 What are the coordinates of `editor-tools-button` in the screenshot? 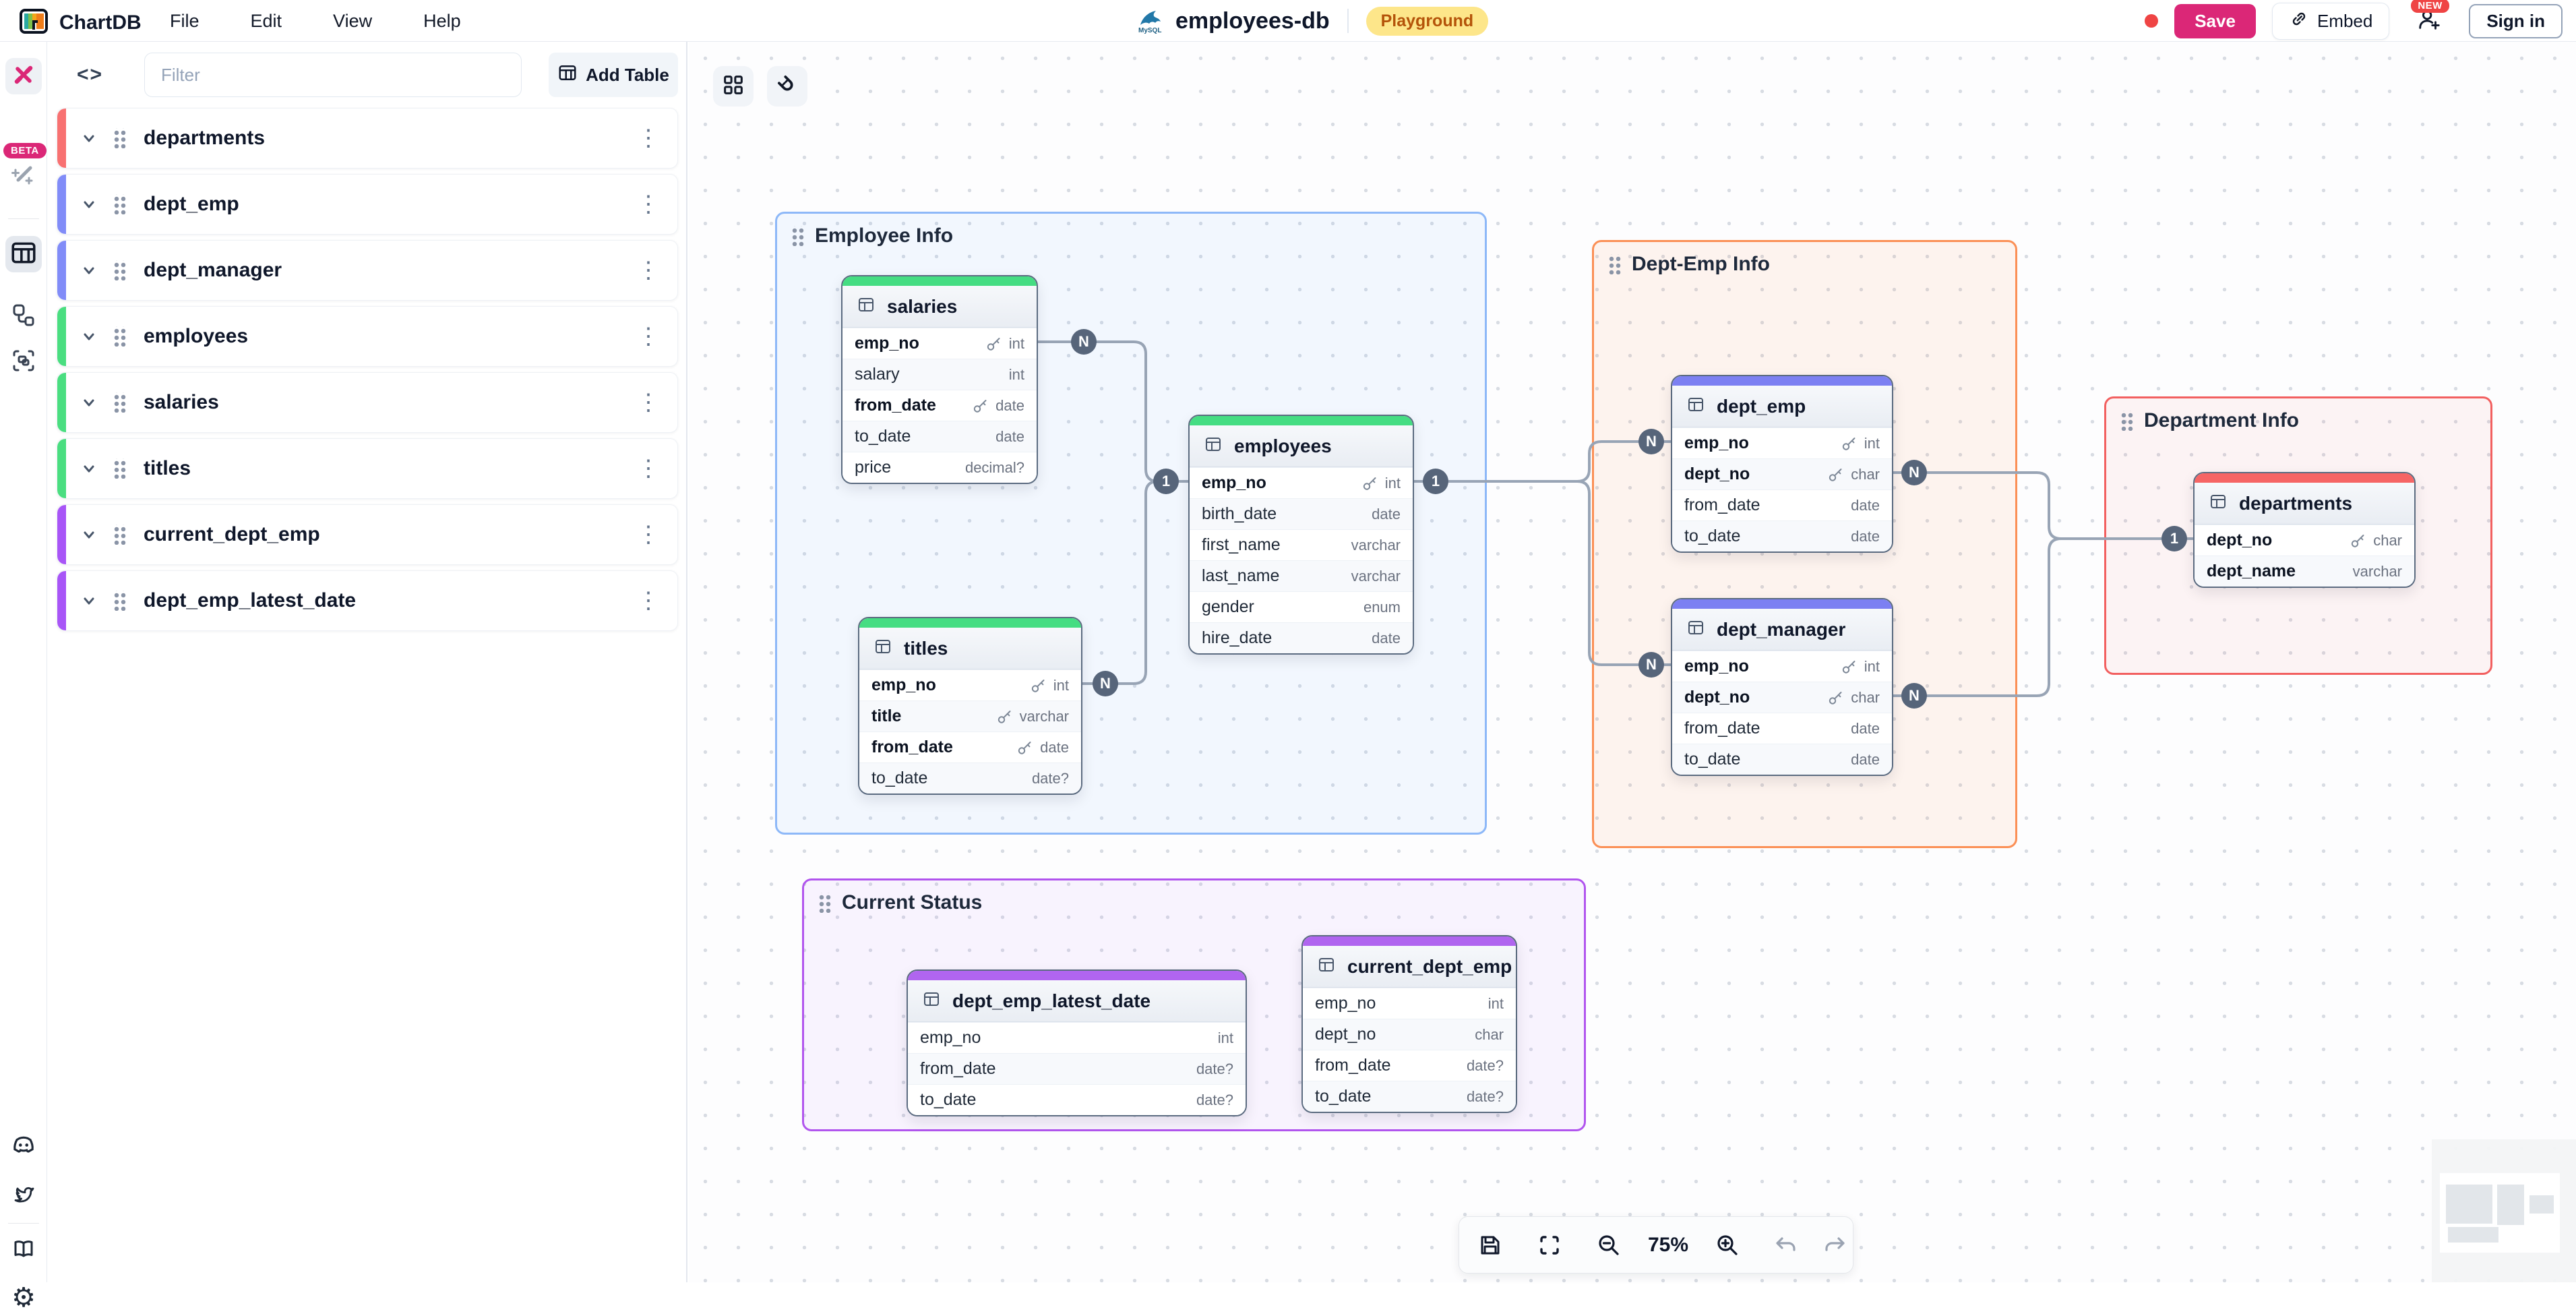 It's located at (24, 76).